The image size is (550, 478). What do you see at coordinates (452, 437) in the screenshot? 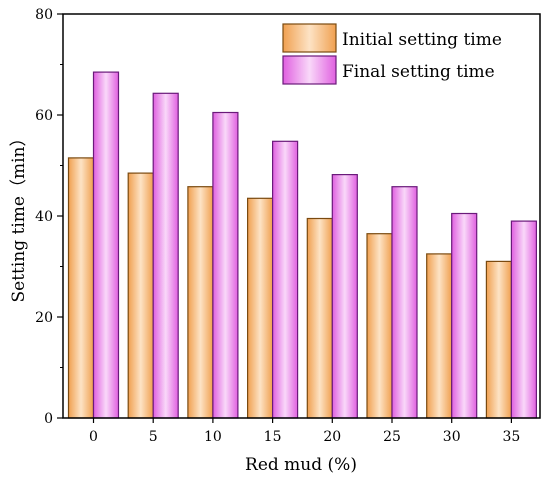
I see `x-tick-label-30: 30` at bounding box center [452, 437].